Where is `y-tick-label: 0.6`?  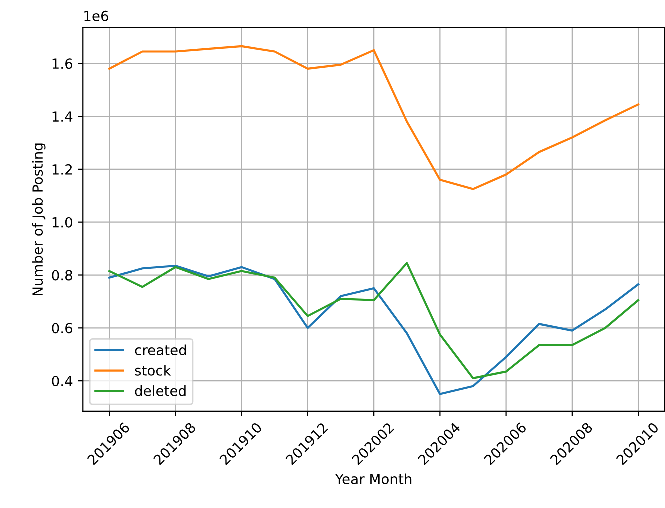
y-tick-label: 0.6 is located at coordinates (62, 328).